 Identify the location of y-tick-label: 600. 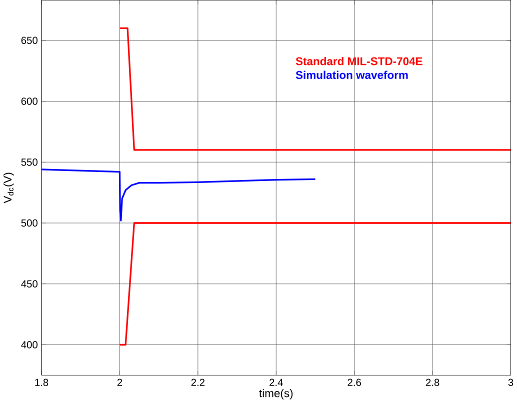
(29, 101).